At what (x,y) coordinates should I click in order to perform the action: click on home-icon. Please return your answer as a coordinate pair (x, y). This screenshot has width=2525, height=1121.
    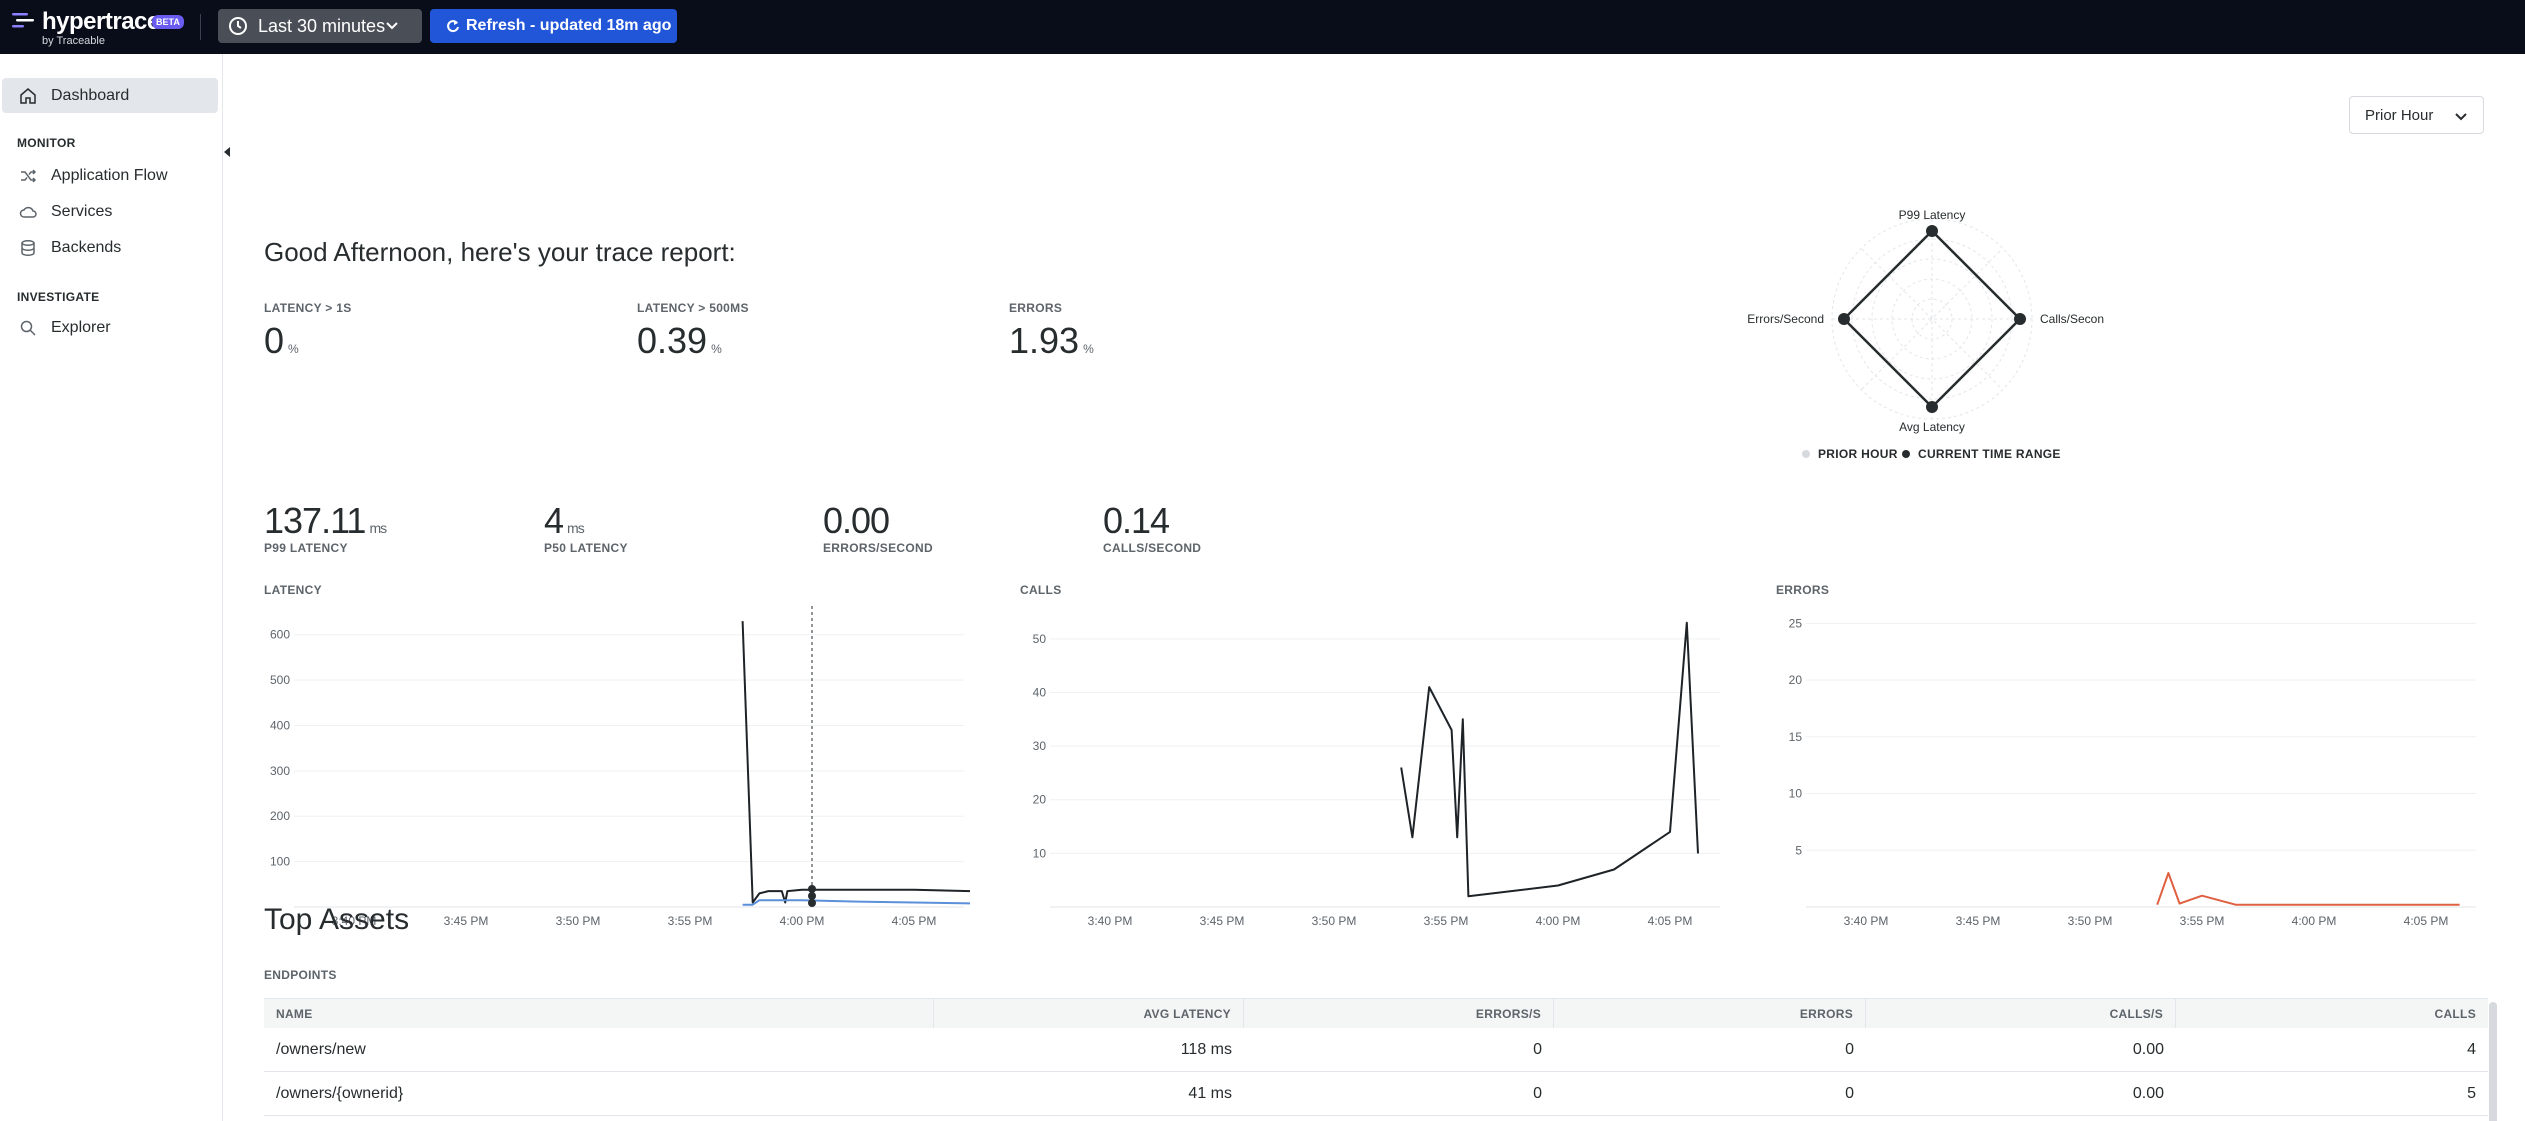
    Looking at the image, I should click on (28, 95).